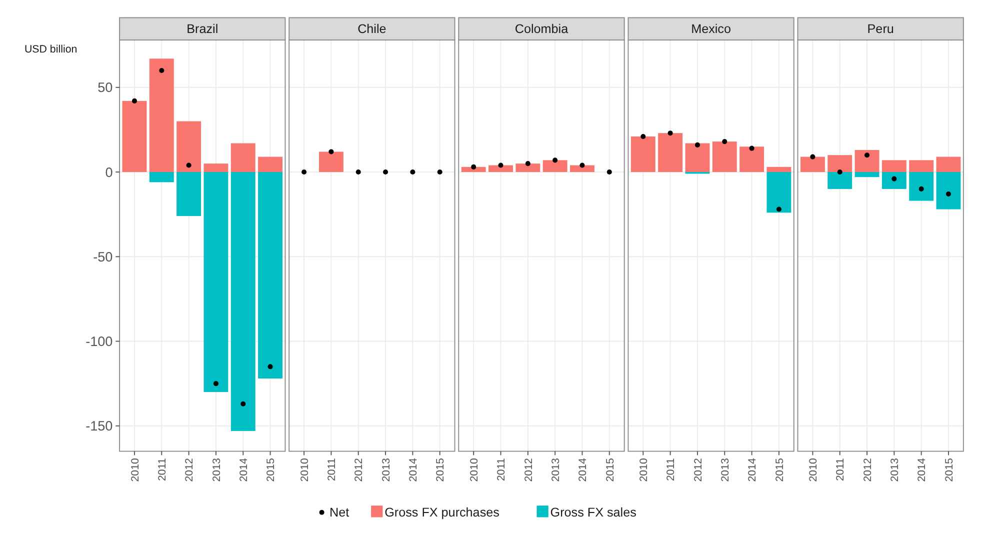 The image size is (985, 533). I want to click on chart-title: Colombia, so click(541, 29).